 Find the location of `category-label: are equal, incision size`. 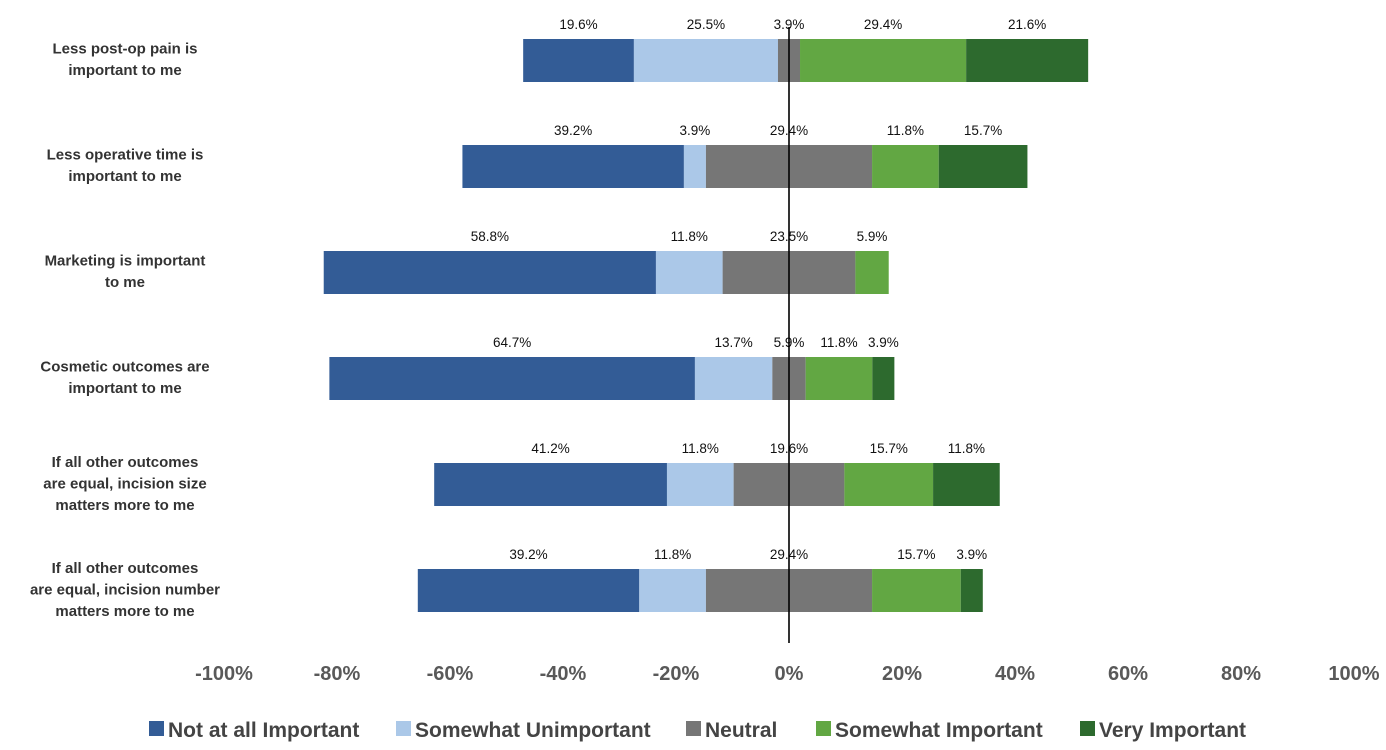

category-label: are equal, incision size is located at coordinates (124, 483).